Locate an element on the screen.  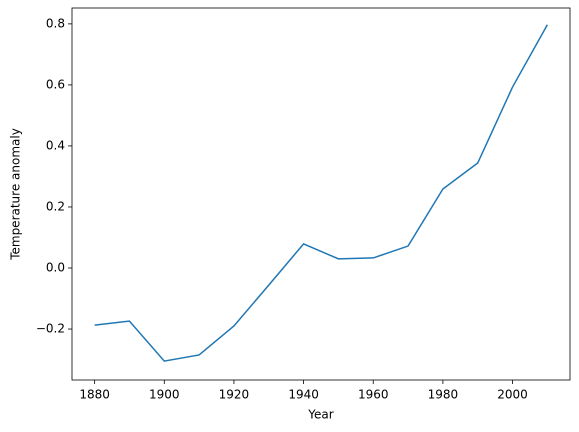
x-tick-label: 1900 is located at coordinates (164, 395).